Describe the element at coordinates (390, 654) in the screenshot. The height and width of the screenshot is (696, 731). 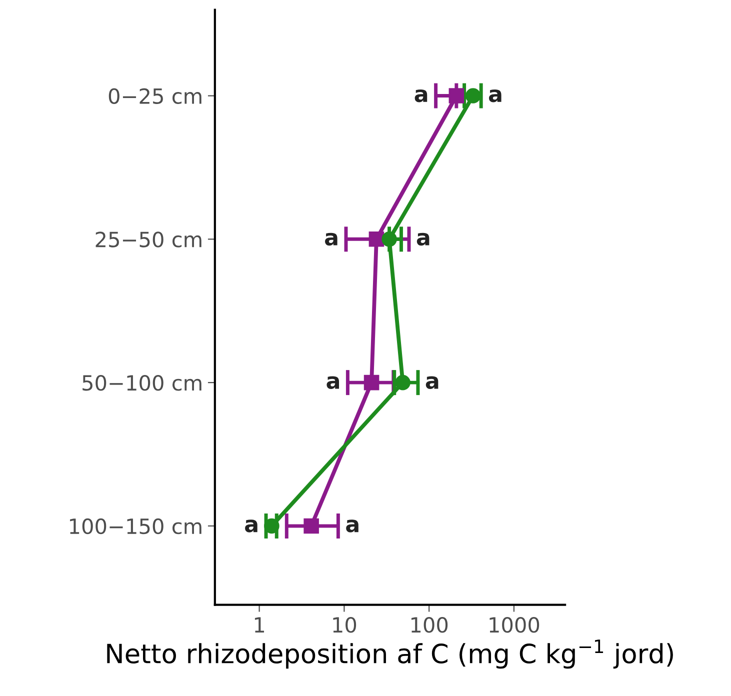
I see `x-axis-title: Netto rhizodeposition af C (mg C kg$^{−1}$ jord)` at that location.